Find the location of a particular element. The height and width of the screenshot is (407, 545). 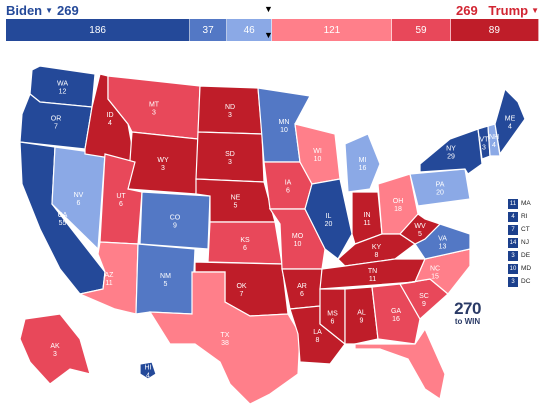

state-me is located at coordinates (510, 121).